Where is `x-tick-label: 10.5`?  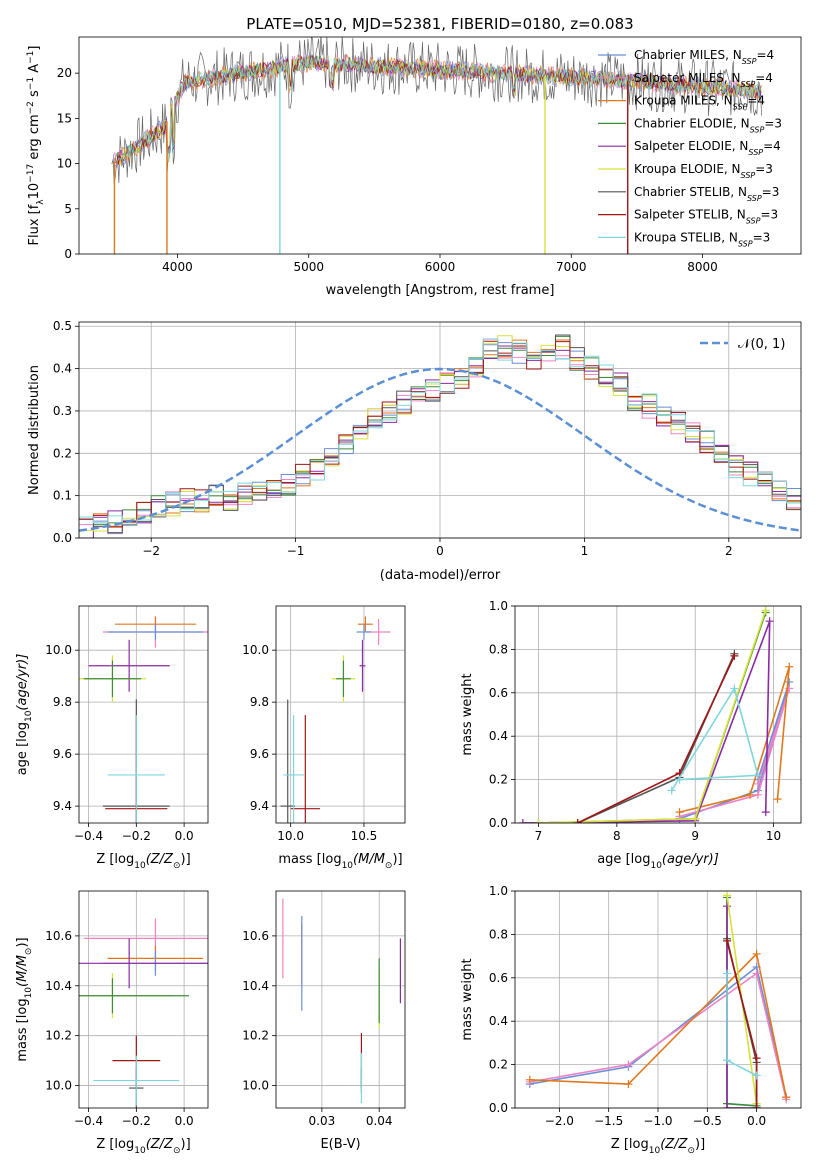 x-tick-label: 10.5 is located at coordinates (364, 836).